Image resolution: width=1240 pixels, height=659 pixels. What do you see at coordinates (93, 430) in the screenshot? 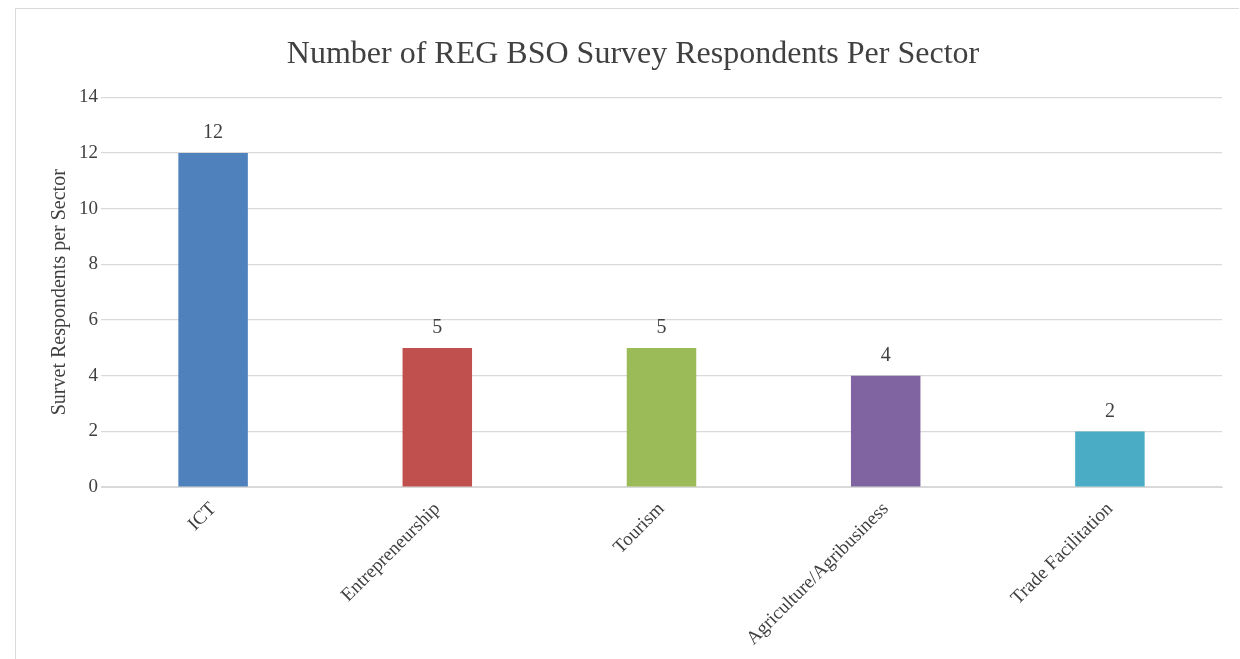
I see `y-tick-label: 2` at bounding box center [93, 430].